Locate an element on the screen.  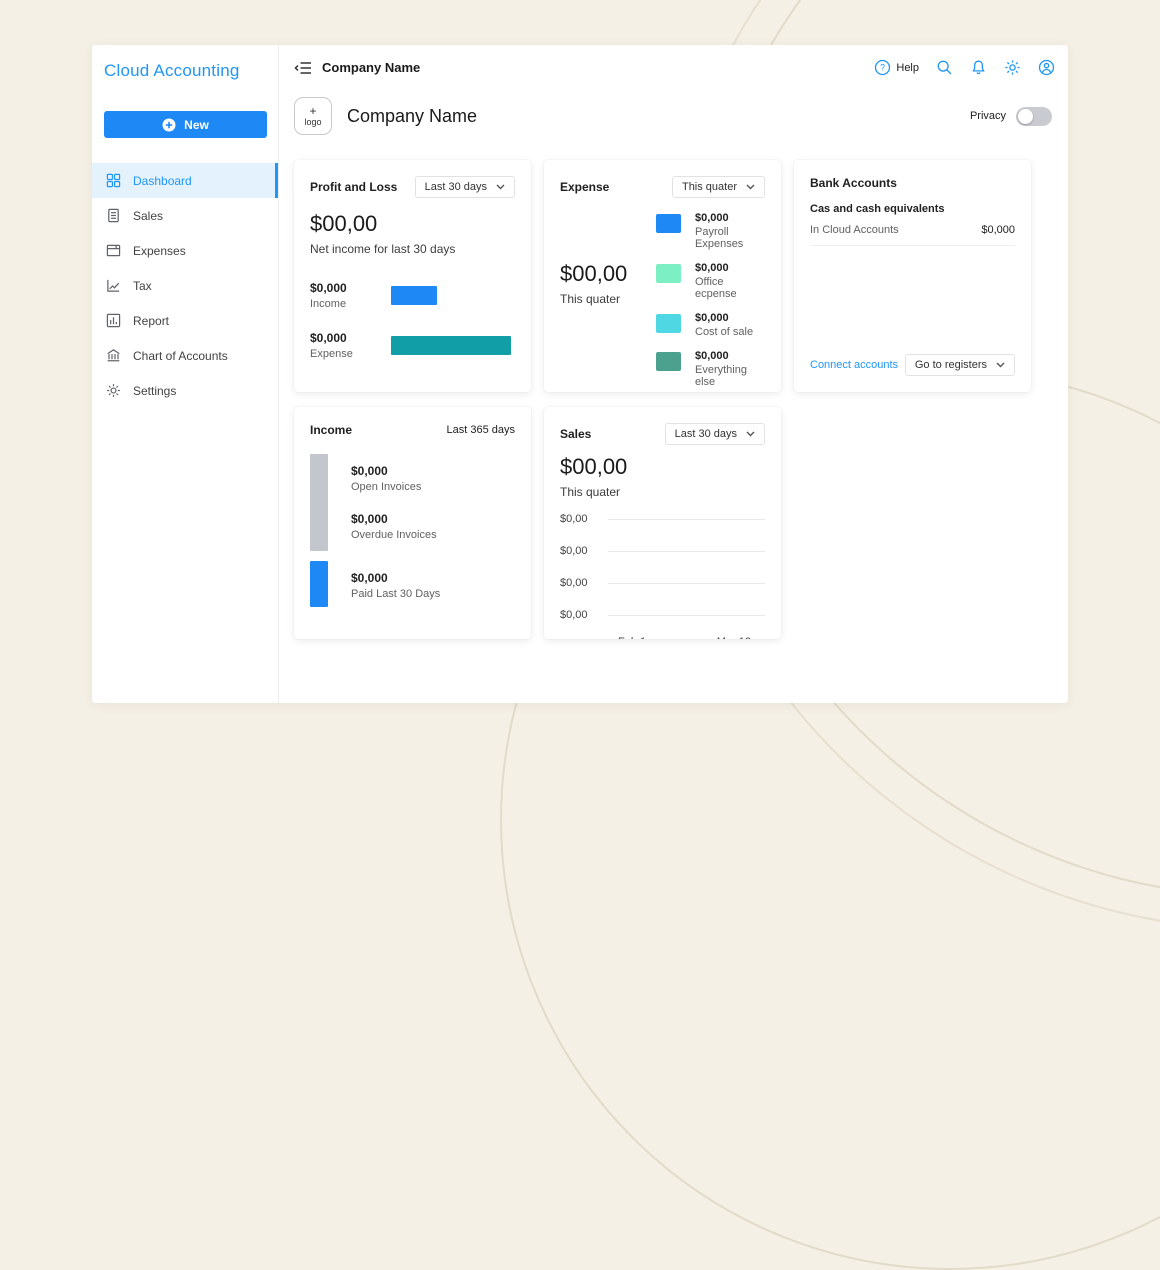
settings-gear-icon is located at coordinates (1012, 67).